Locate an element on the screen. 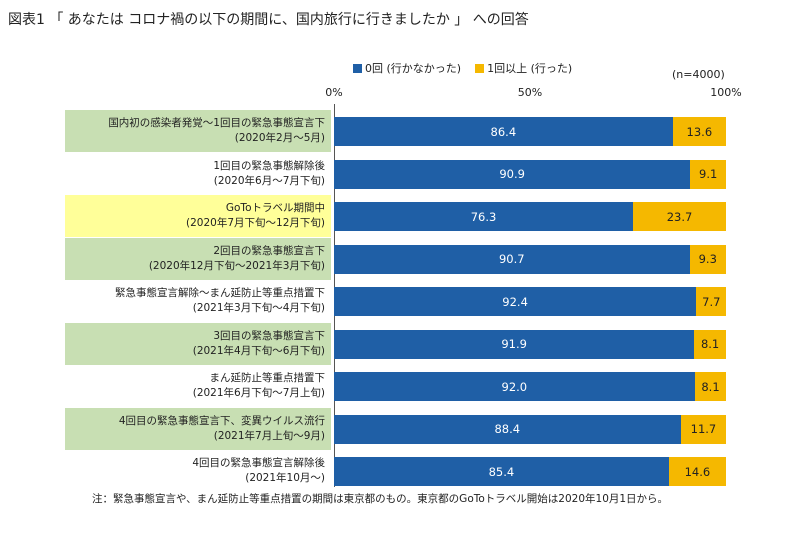  legend-swatch-zero is located at coordinates (357, 68).